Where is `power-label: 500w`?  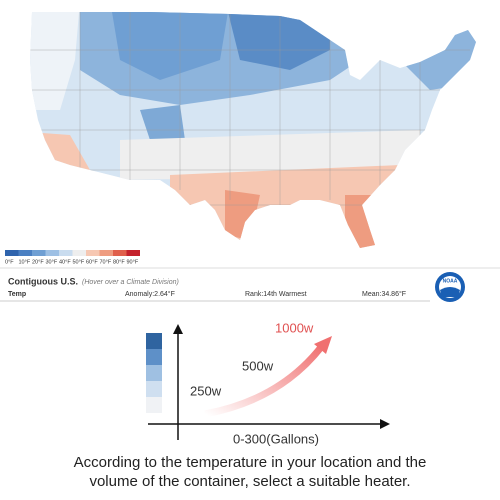
power-label: 500w is located at coordinates (258, 365).